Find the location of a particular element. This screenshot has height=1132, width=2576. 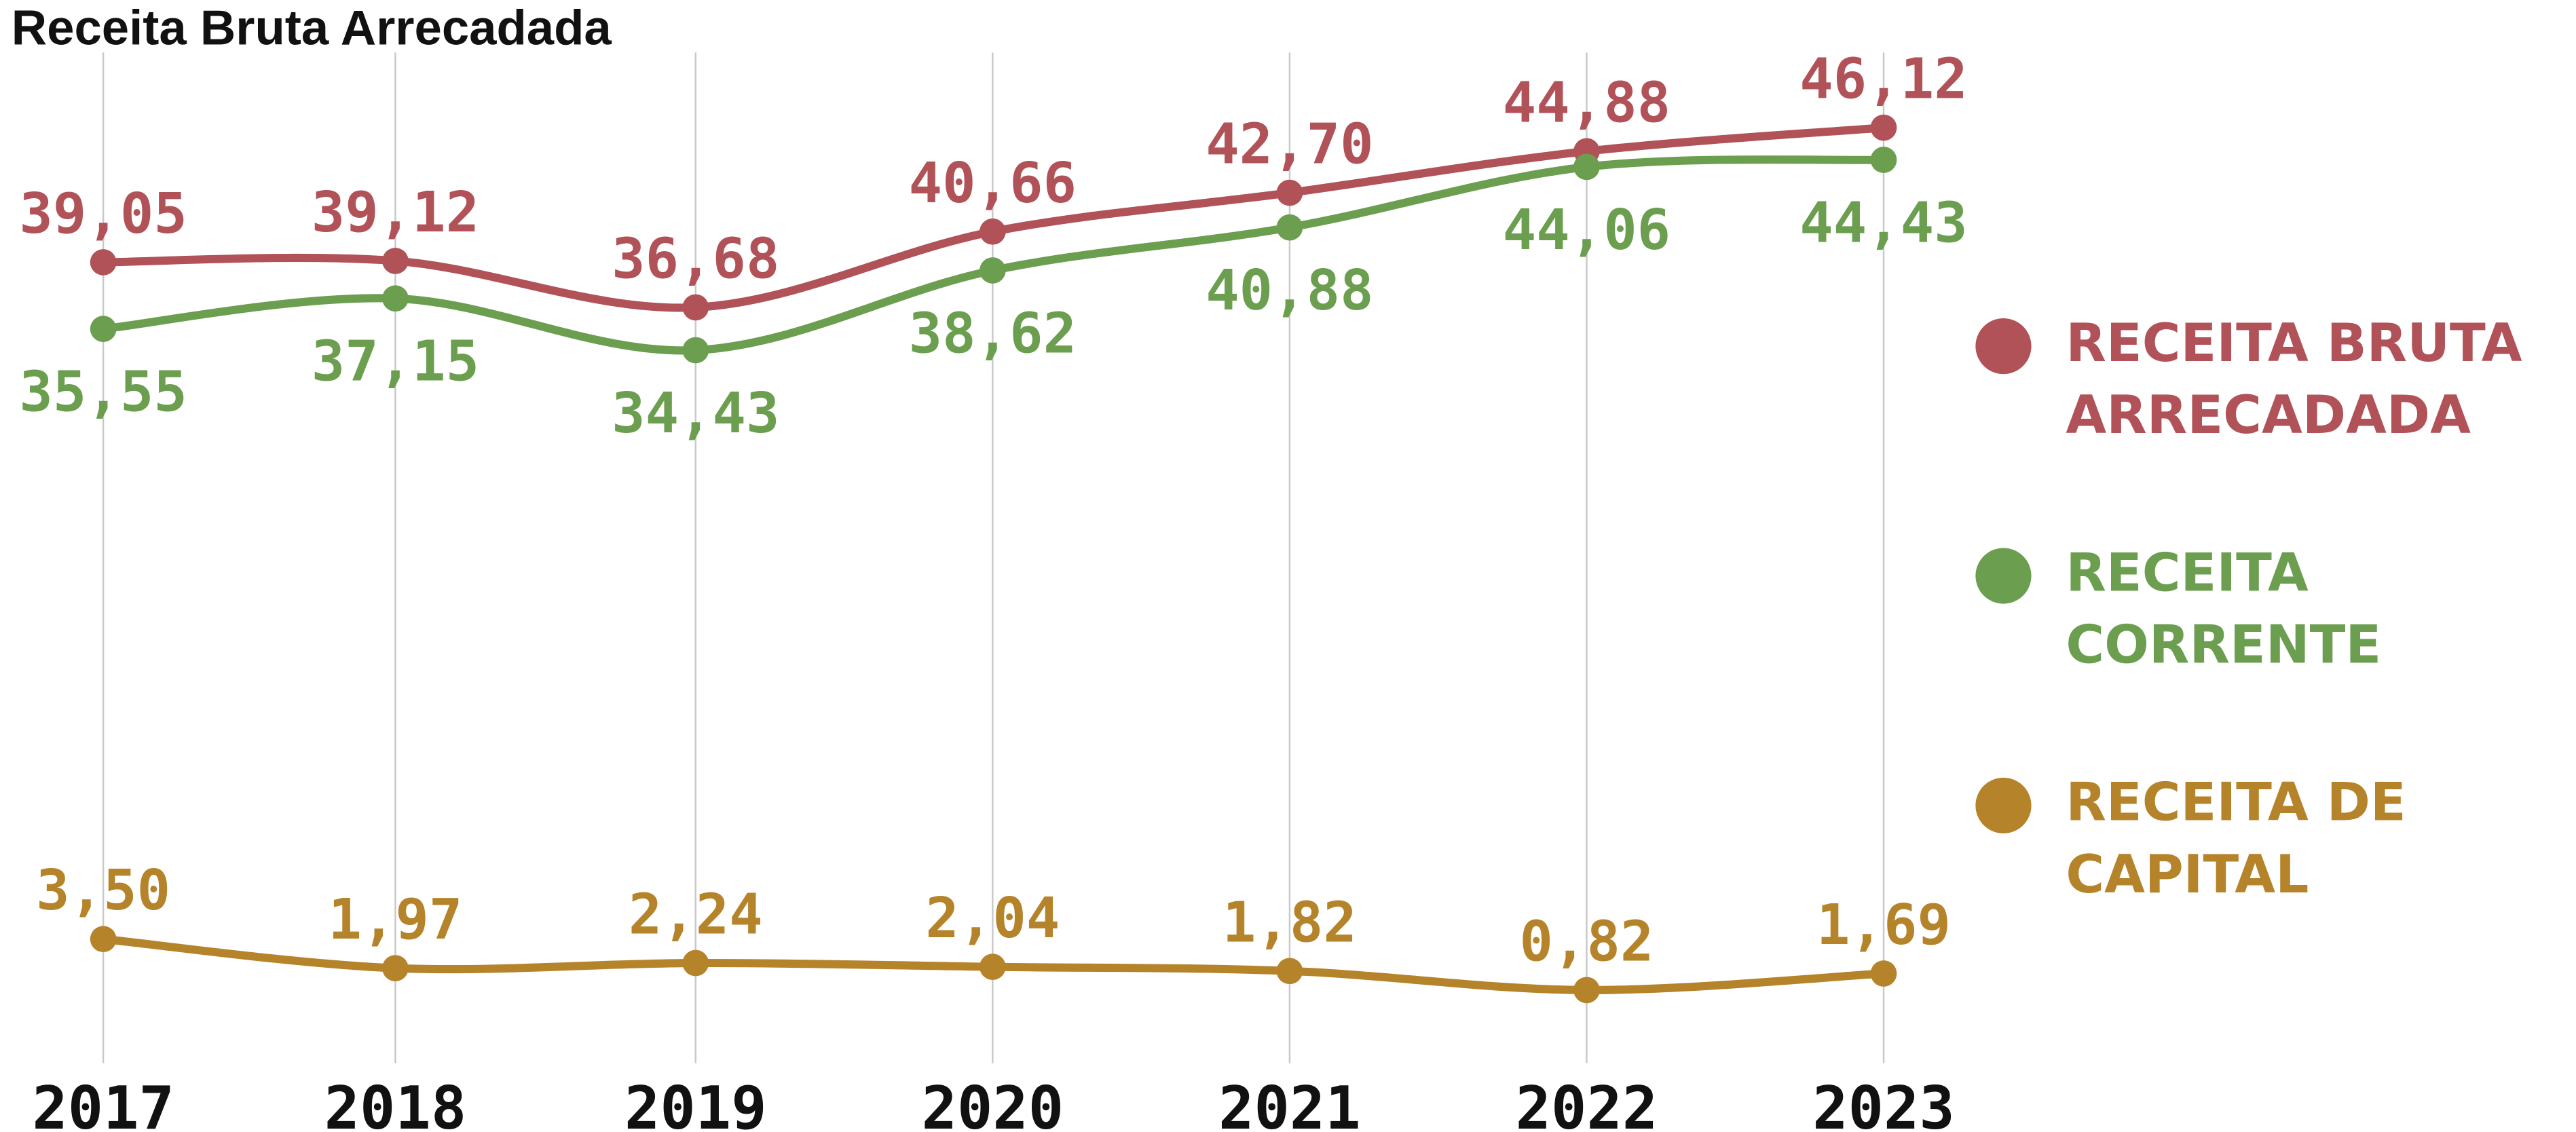

x-tick-label: 2019 is located at coordinates (696, 1103).